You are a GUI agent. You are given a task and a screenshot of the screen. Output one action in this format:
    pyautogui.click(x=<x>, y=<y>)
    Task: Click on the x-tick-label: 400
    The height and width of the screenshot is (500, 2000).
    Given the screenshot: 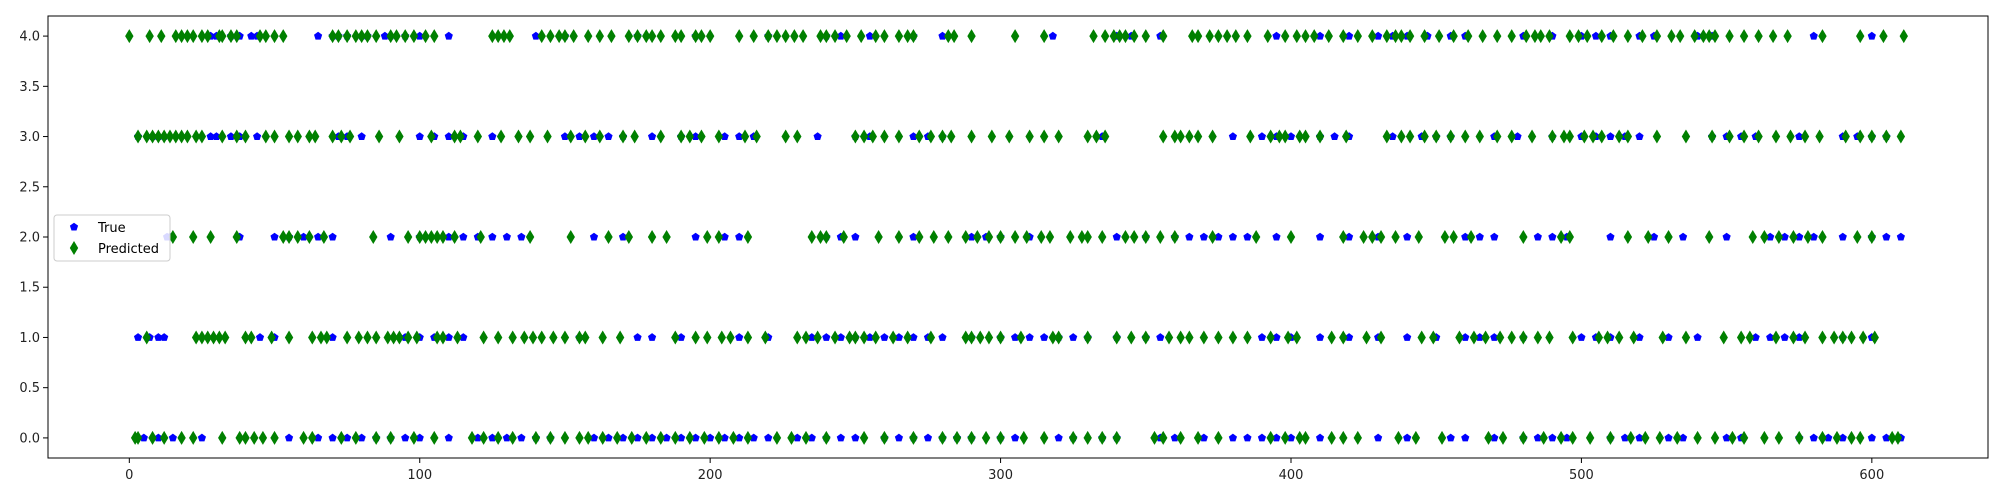 What is the action you would take?
    pyautogui.click(x=1291, y=475)
    